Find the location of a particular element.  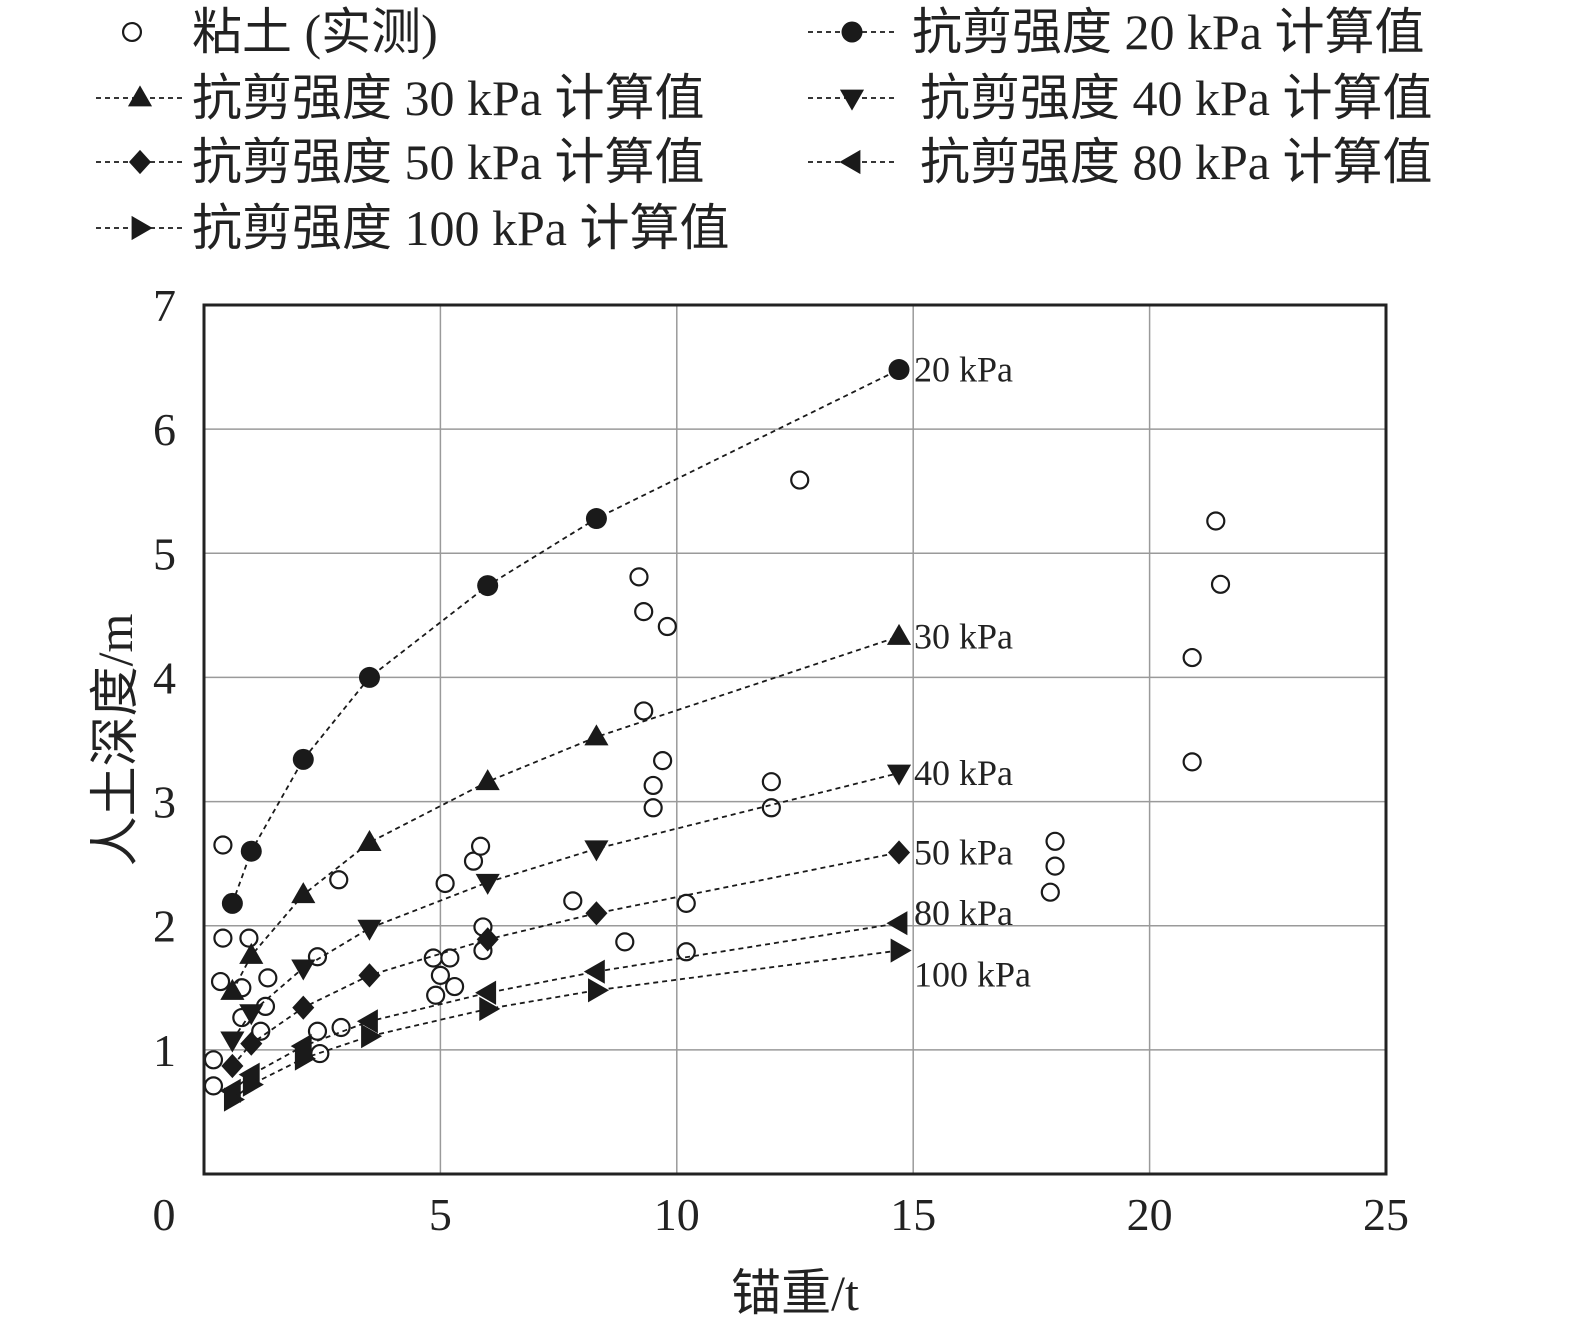

legend-label: 抗剪强度 80 kPa 计算值 is located at coordinates (1176, 162).